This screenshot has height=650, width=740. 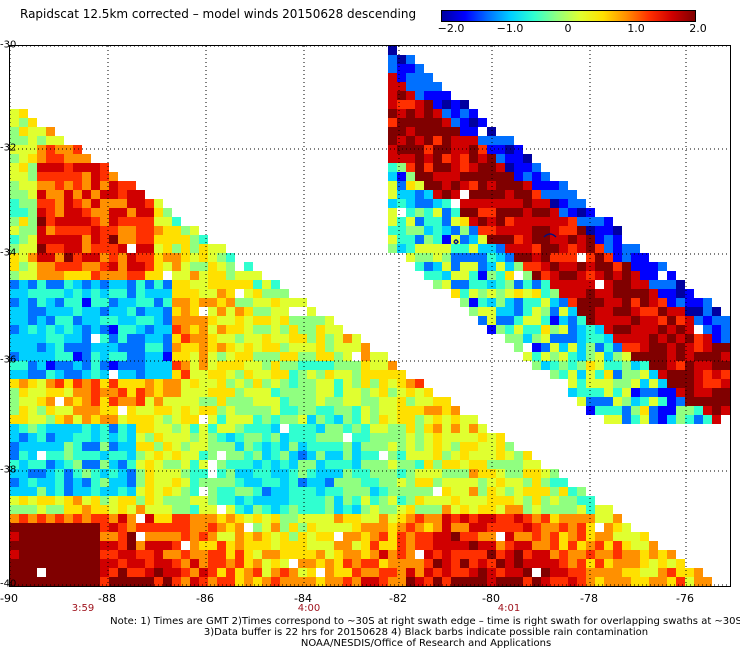 What do you see at coordinates (491, 598) in the screenshot?
I see `lon-label: -80` at bounding box center [491, 598].